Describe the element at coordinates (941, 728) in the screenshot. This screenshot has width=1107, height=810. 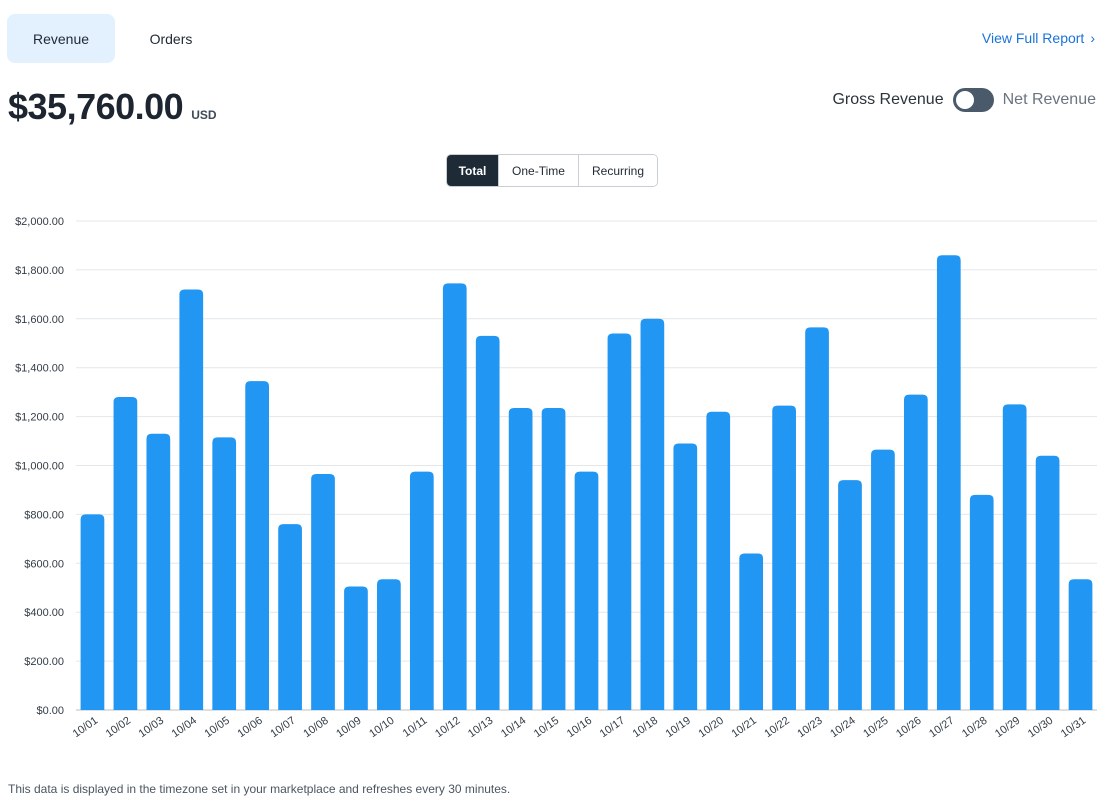
I see `x-tick-label: 10/27` at that location.